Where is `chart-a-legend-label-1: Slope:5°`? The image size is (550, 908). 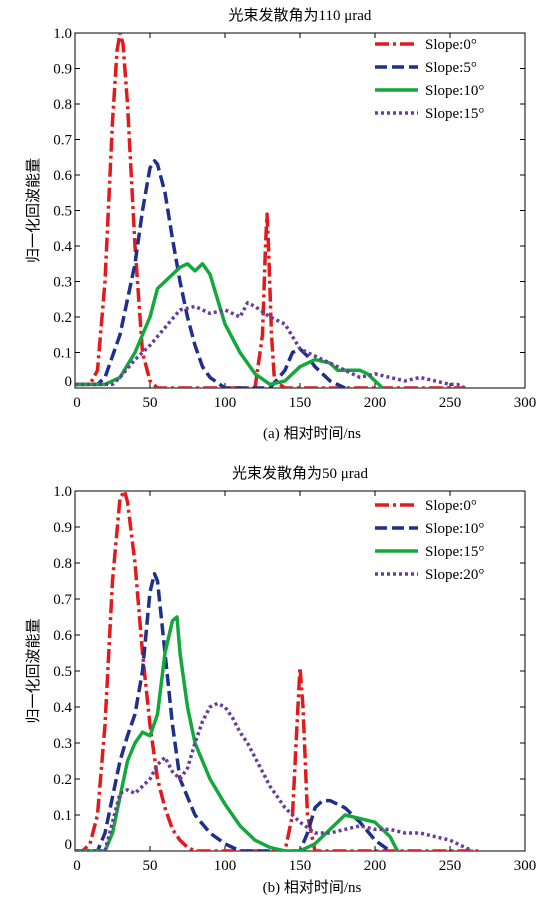 chart-a-legend-label-1: Slope:5° is located at coordinates (451, 68).